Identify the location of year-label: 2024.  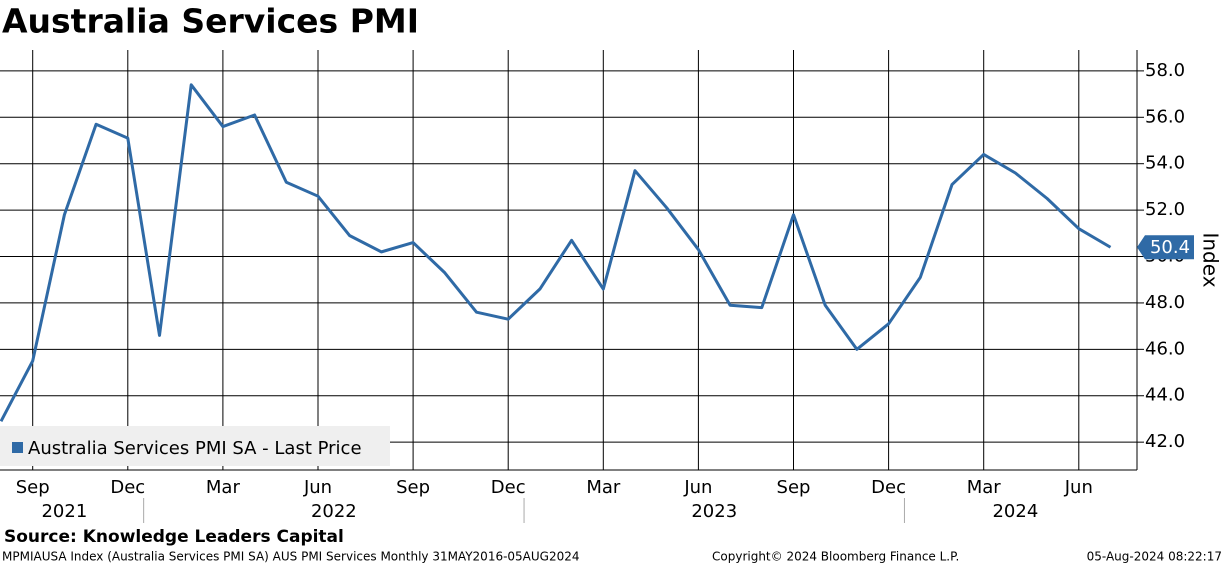
(1015, 511).